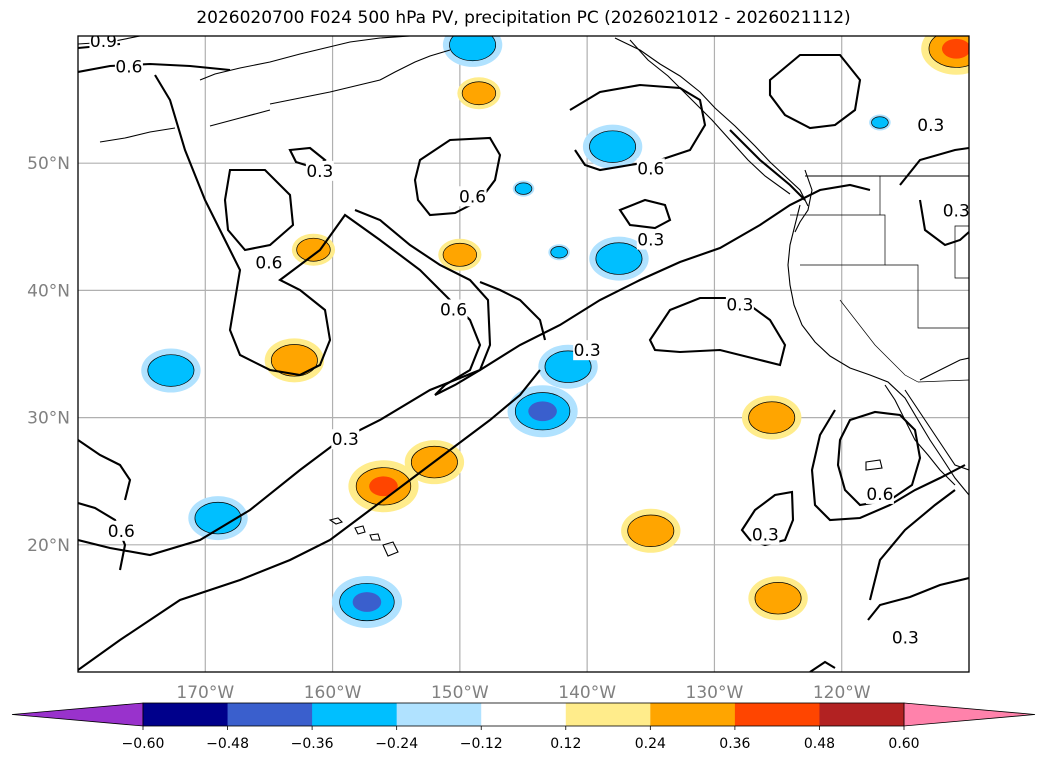  Describe the element at coordinates (396, 744) in the screenshot. I see `colorbar-tick-label: −0.24` at that location.